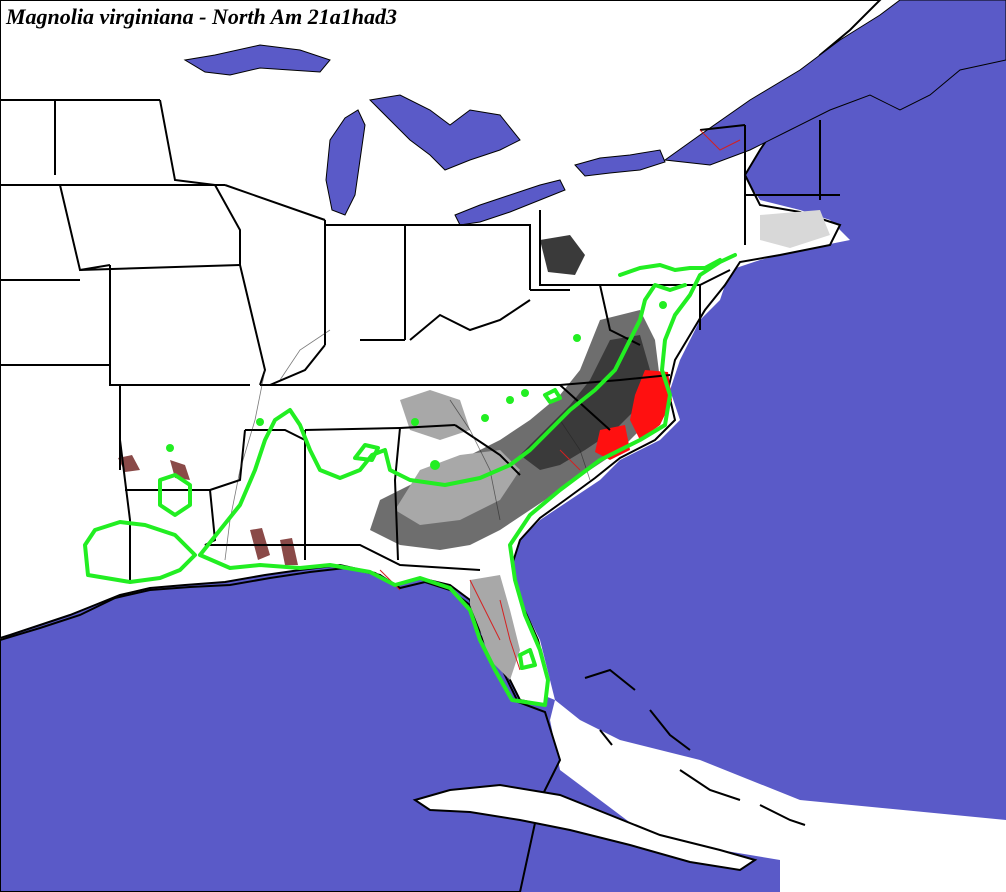  What do you see at coordinates (695, 747) in the screenshot?
I see `bahamas` at bounding box center [695, 747].